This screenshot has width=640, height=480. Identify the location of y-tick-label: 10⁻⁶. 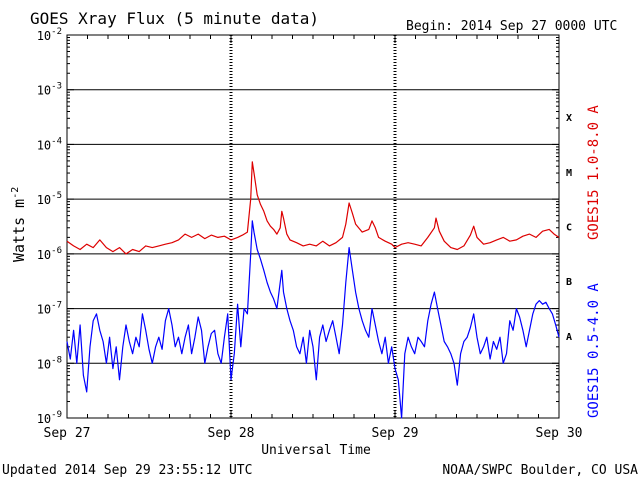
(49, 254).